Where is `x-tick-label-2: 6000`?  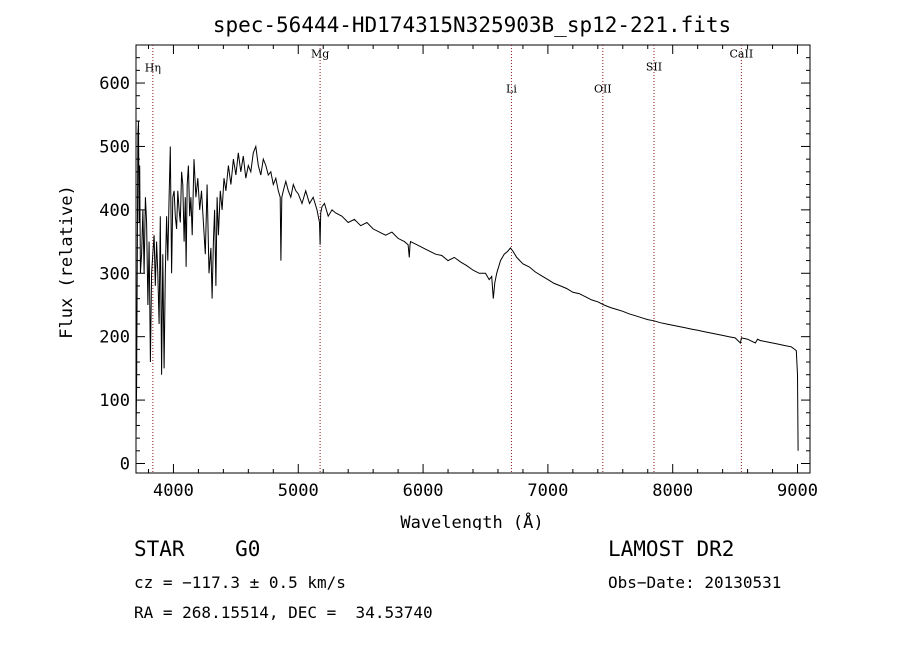 x-tick-label-2: 6000 is located at coordinates (423, 491).